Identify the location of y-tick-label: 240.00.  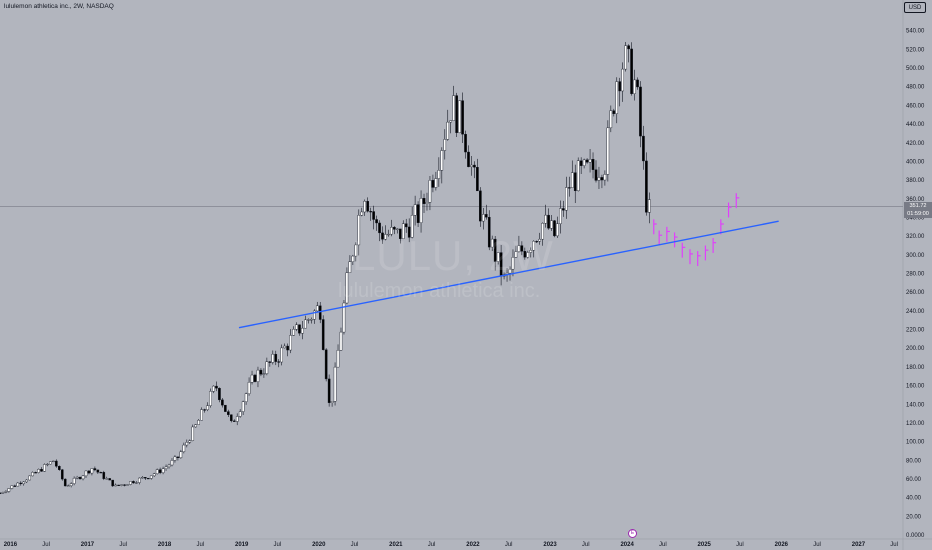
(915, 312).